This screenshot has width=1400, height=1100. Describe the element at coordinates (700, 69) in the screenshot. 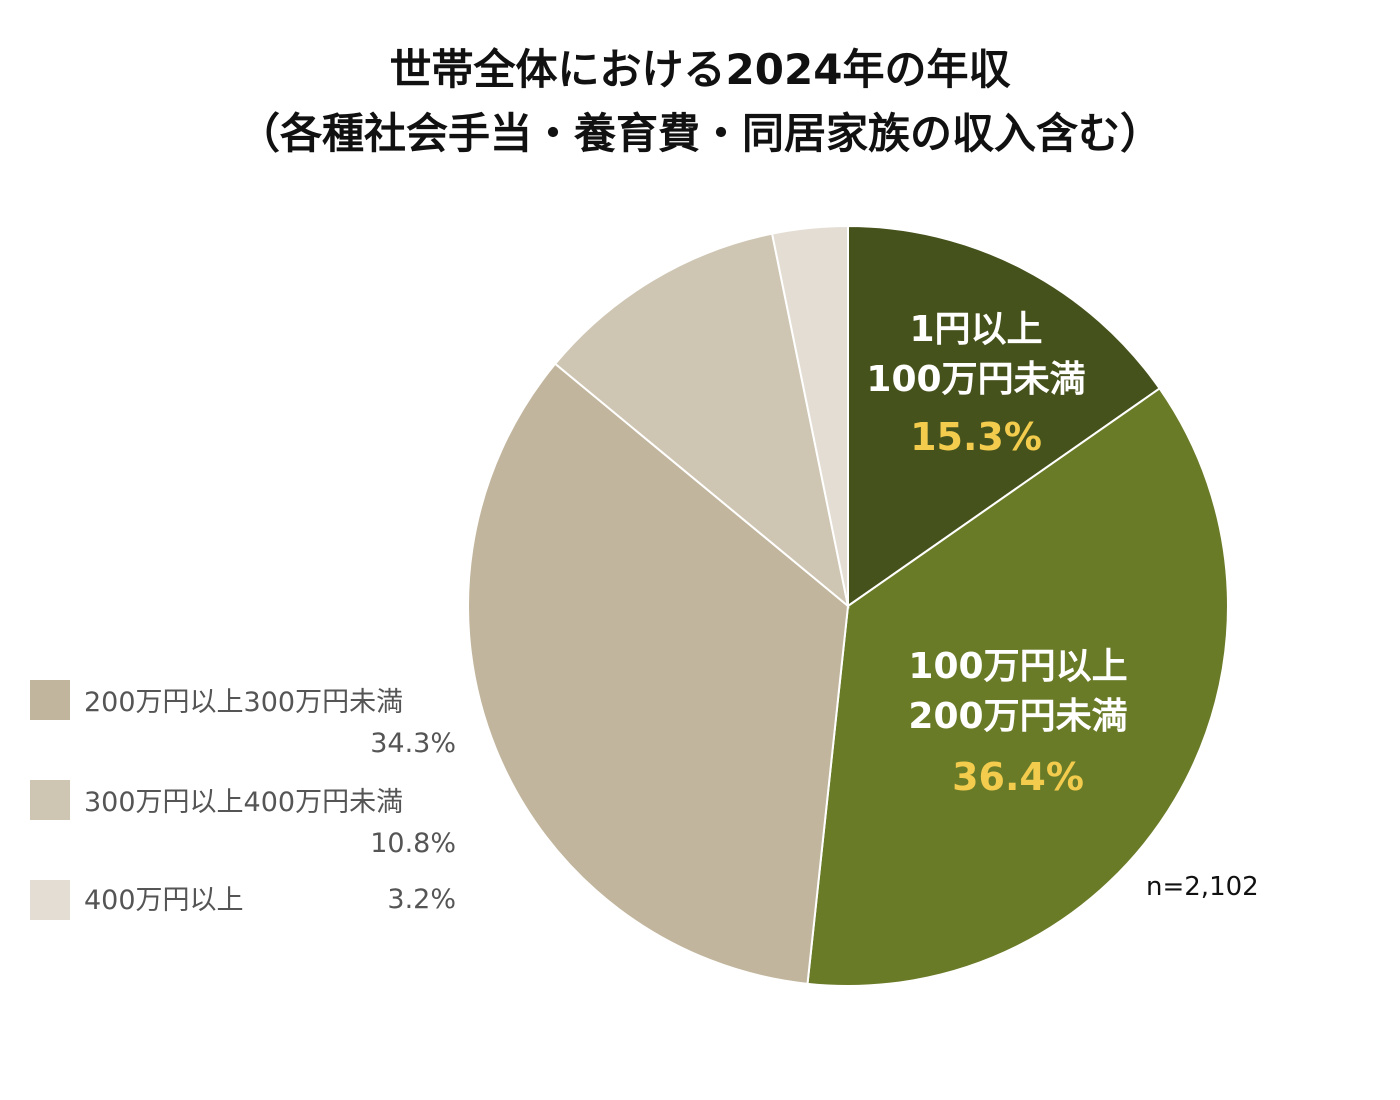

I see `chart-title: 世帯全体における2024年の年収` at that location.